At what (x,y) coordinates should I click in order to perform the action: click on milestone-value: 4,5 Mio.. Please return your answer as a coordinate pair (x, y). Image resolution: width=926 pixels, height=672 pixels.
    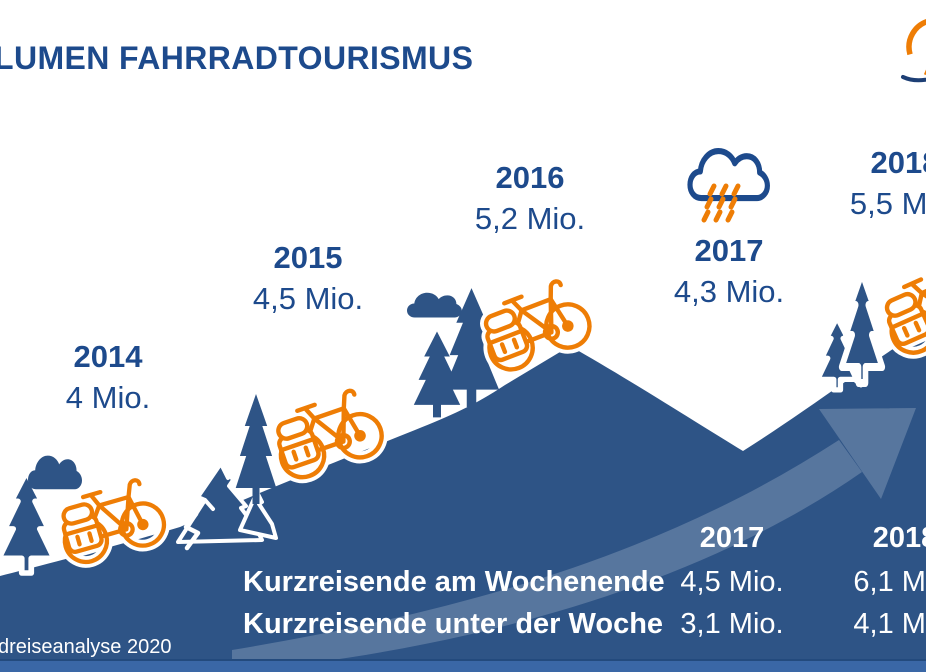
    Looking at the image, I should click on (308, 298).